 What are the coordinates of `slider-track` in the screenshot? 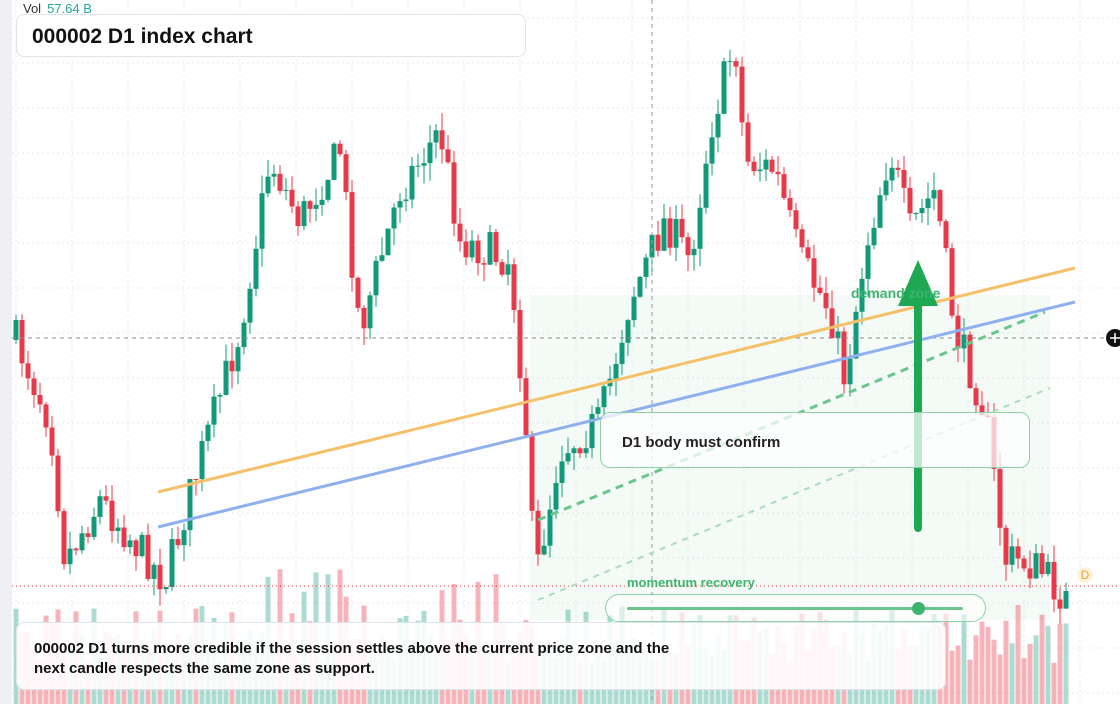 It's located at (795, 608).